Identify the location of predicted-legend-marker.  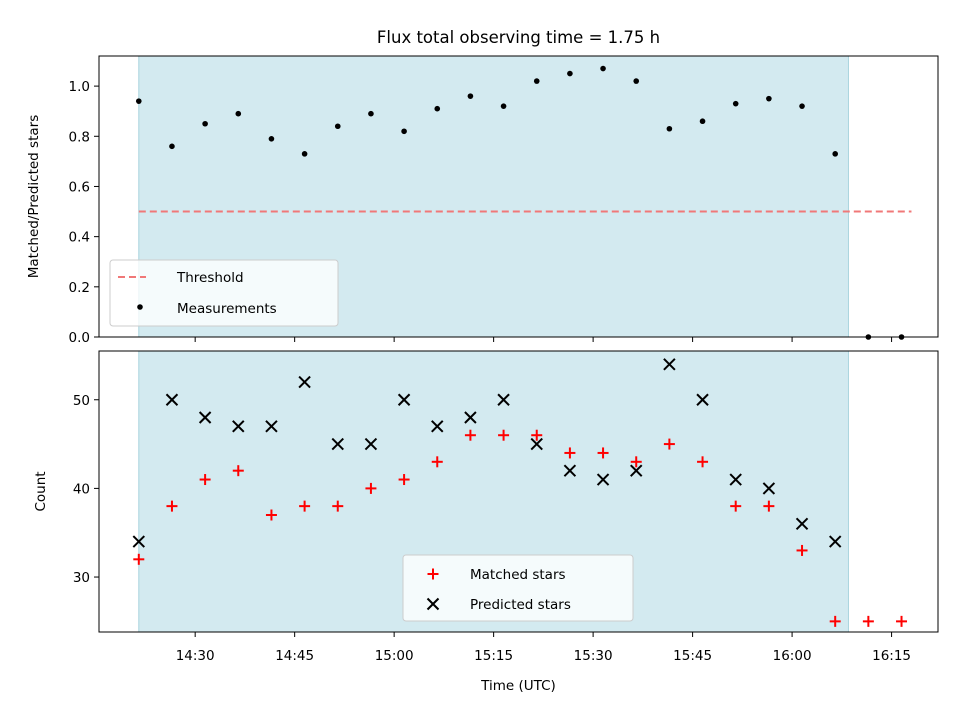
(433, 604).